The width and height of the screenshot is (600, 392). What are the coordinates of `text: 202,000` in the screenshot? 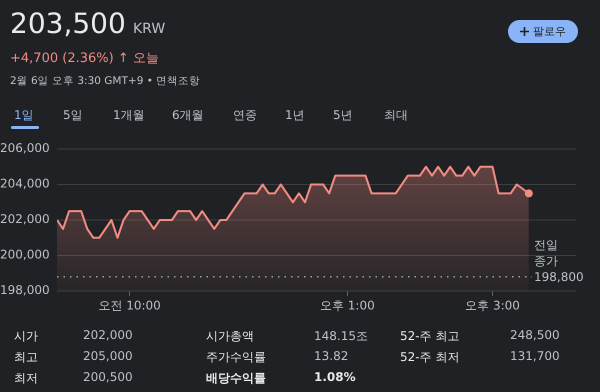 It's located at (108, 335).